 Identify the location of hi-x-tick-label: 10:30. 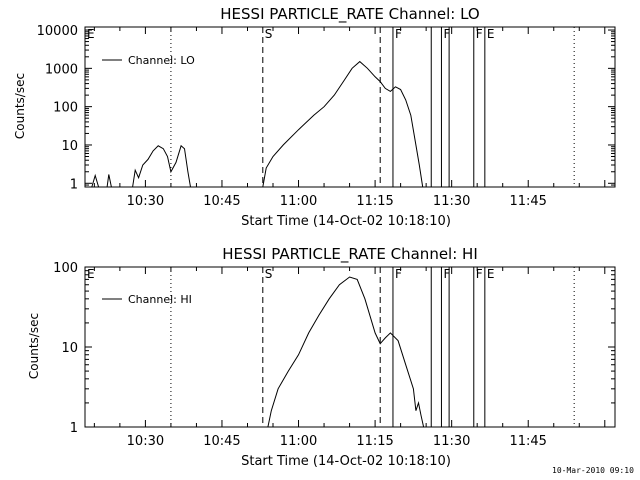
(145, 441).